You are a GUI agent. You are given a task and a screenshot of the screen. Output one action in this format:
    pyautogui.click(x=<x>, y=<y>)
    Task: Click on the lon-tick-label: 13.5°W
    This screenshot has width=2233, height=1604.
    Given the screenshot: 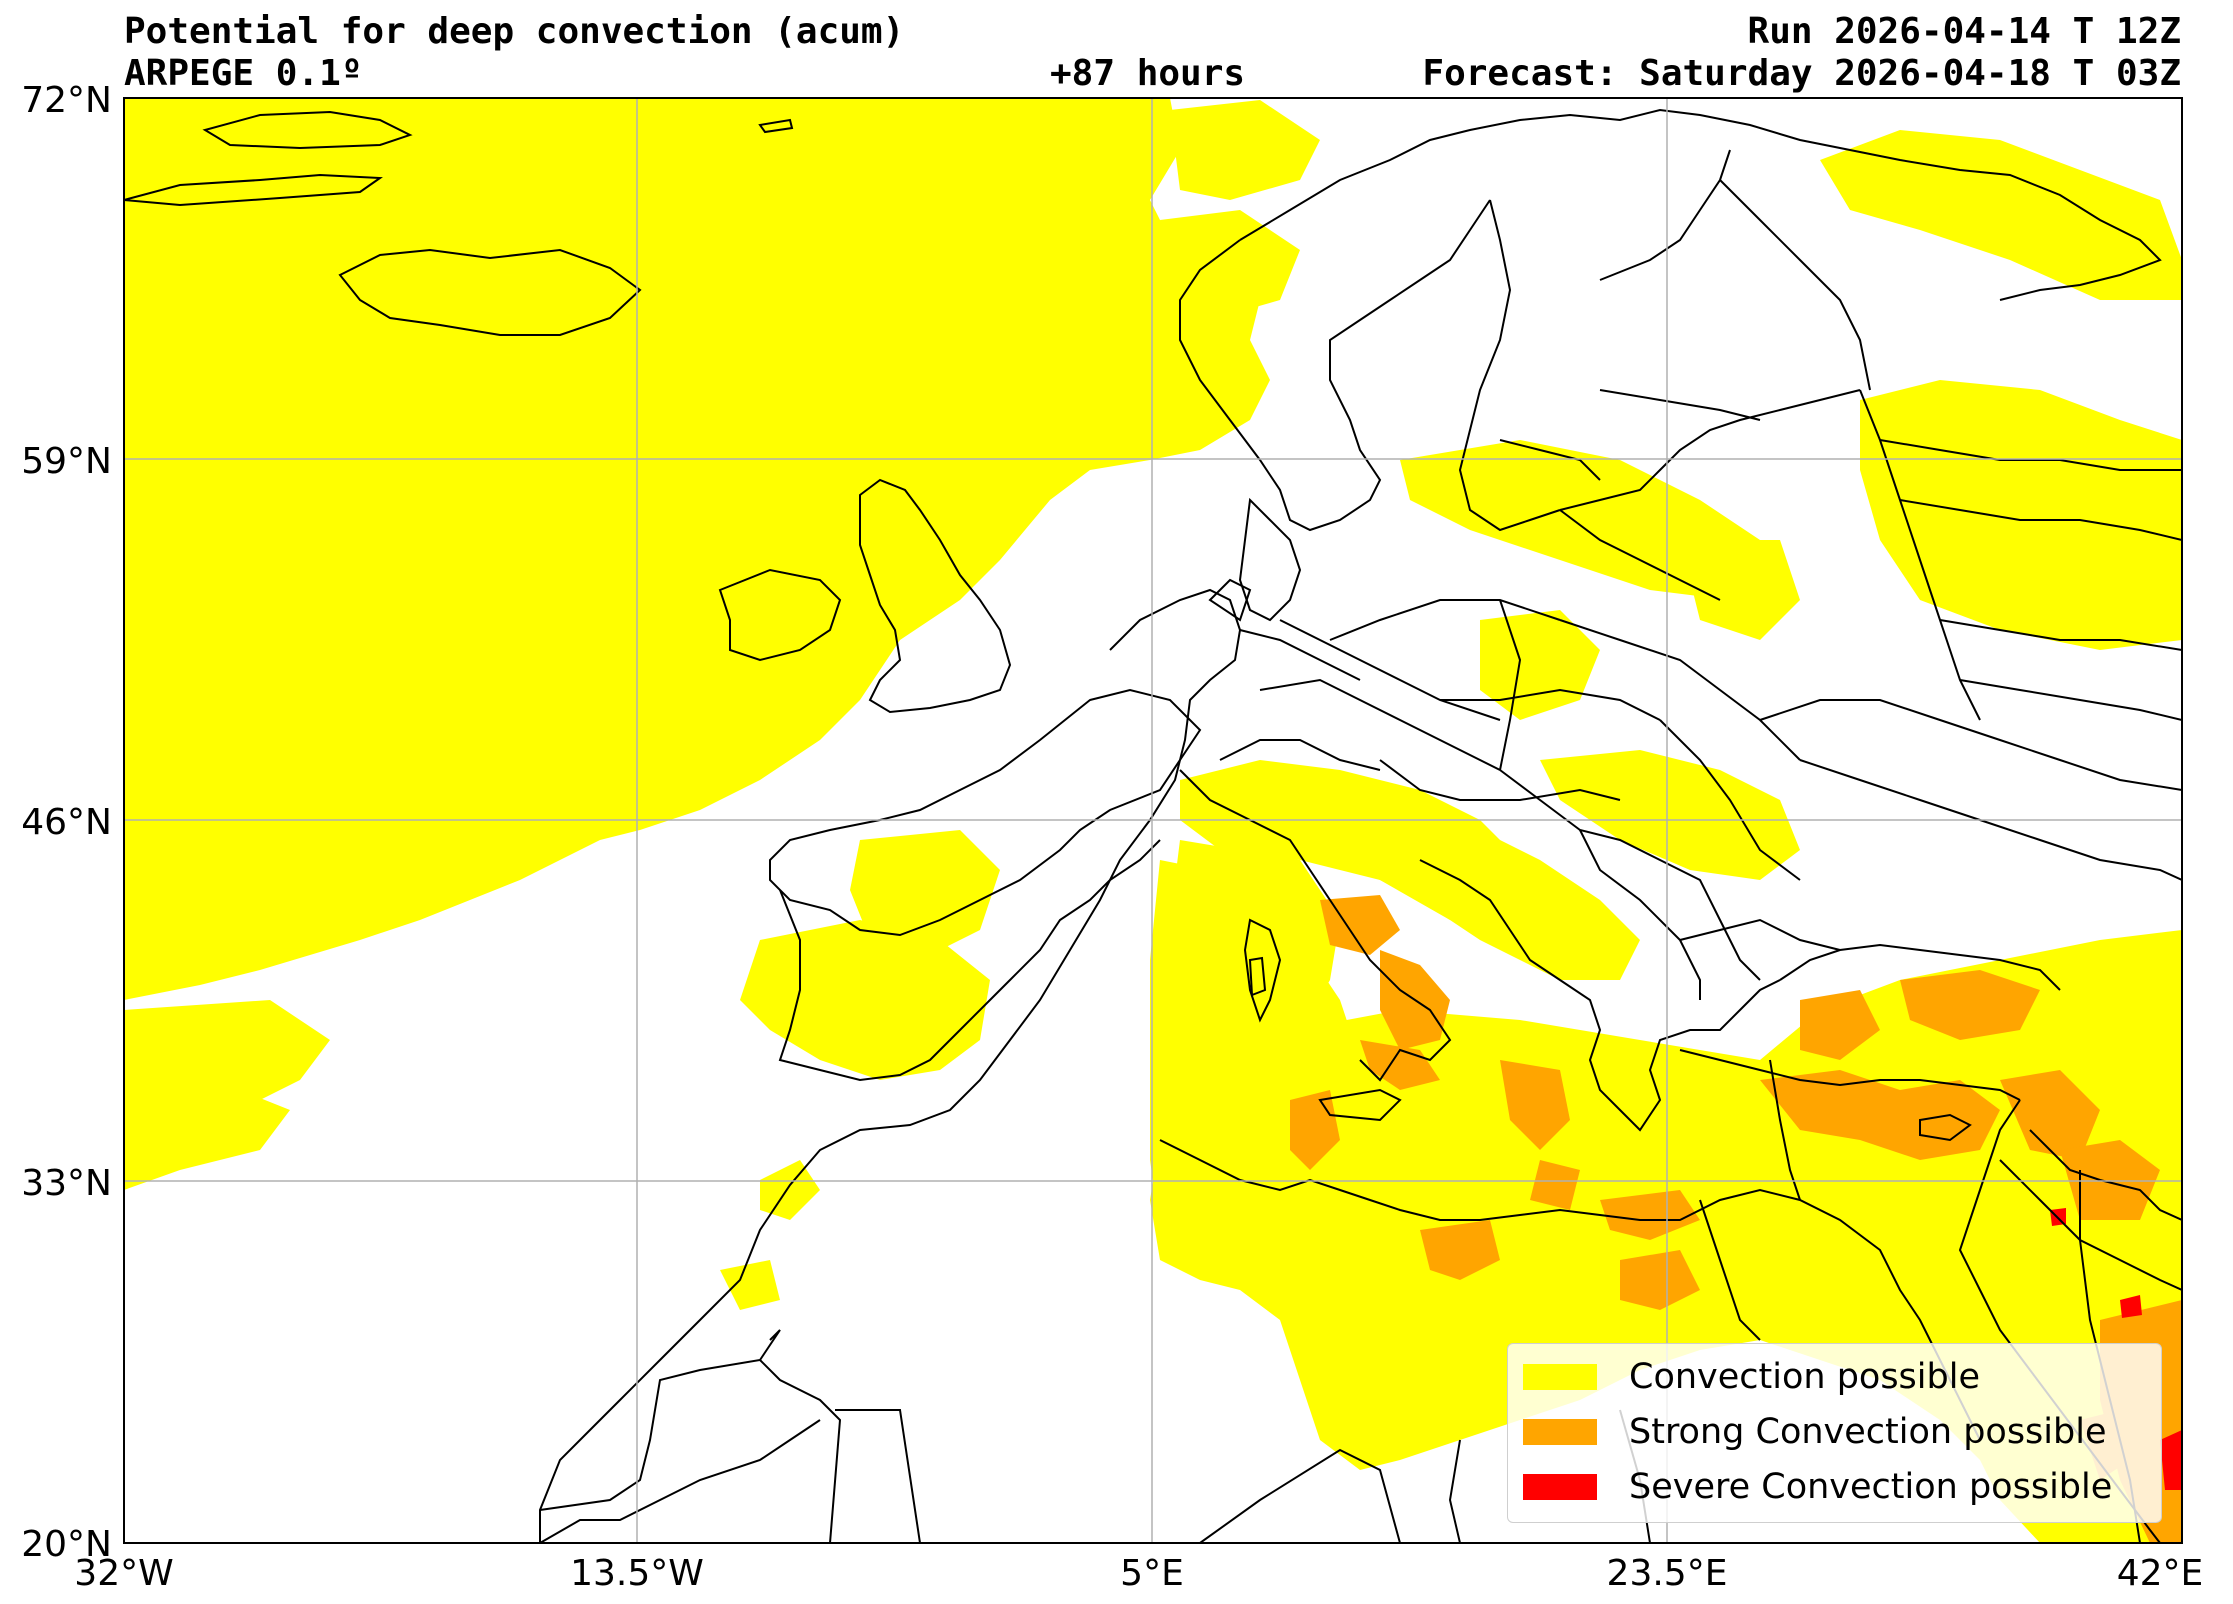 What is the action you would take?
    pyautogui.click(x=637, y=1573)
    